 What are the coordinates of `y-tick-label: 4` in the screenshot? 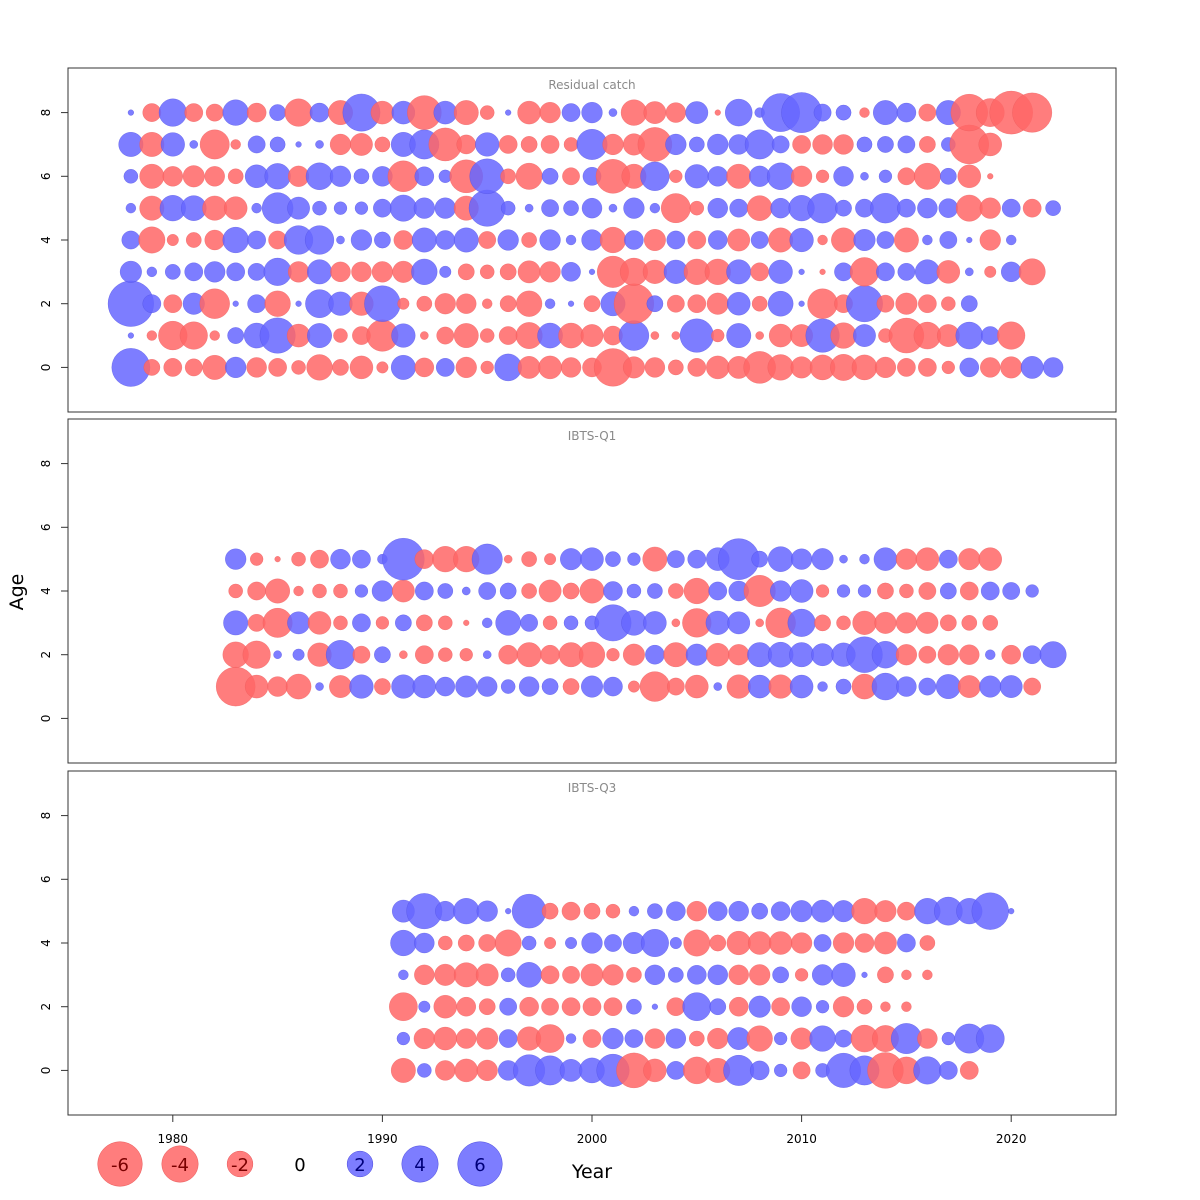 It's located at (46, 591).